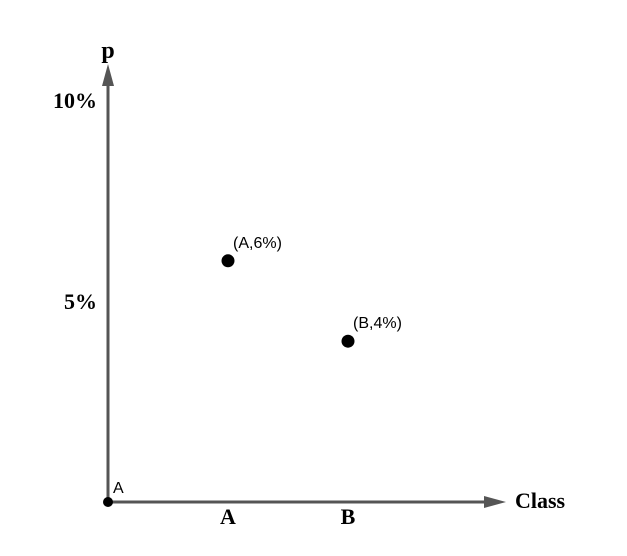  Describe the element at coordinates (311, 291) in the screenshot. I see `data-points: (A,6%) (B,4%)` at that location.